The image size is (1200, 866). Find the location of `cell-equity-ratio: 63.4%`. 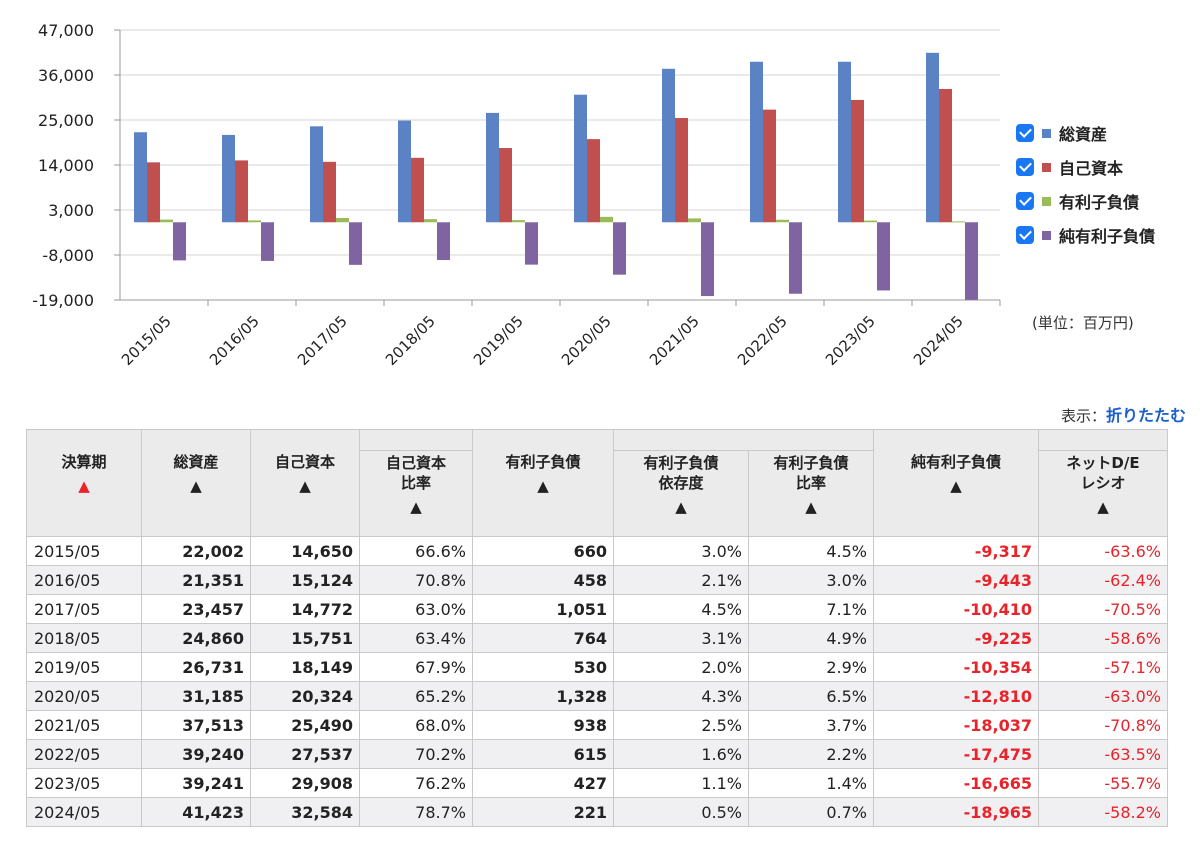

cell-equity-ratio: 63.4% is located at coordinates (416, 638).